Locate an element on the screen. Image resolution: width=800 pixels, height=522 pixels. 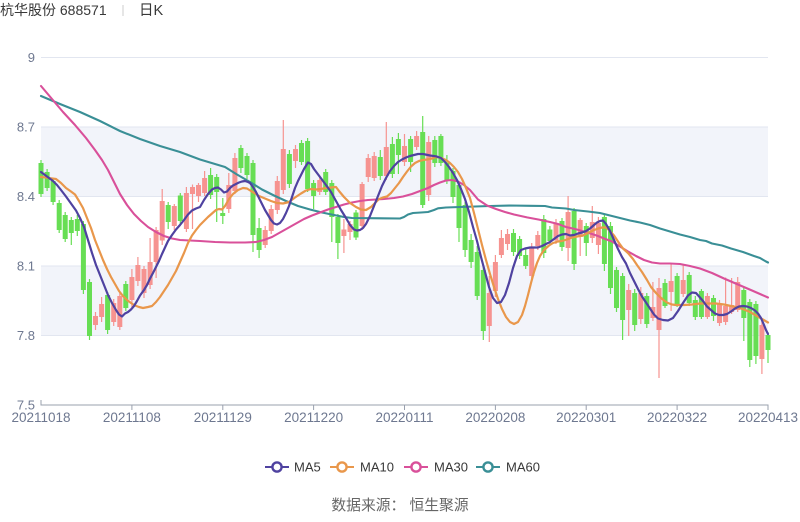
svg-text: 7.8 is located at coordinates (26, 335).